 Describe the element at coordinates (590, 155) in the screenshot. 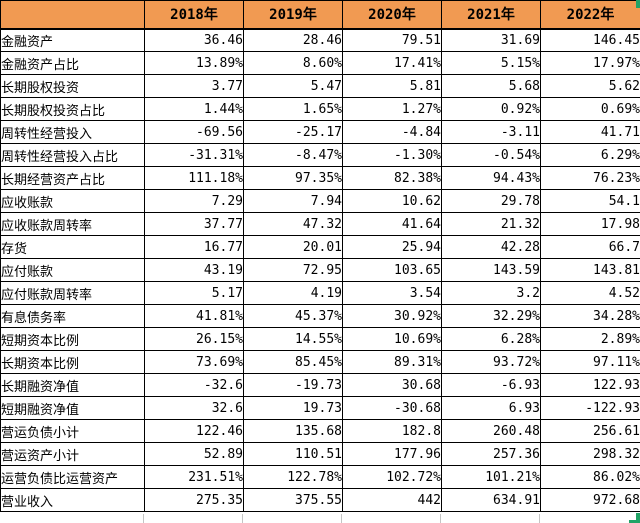

I see `cell-value: 6.29%` at that location.